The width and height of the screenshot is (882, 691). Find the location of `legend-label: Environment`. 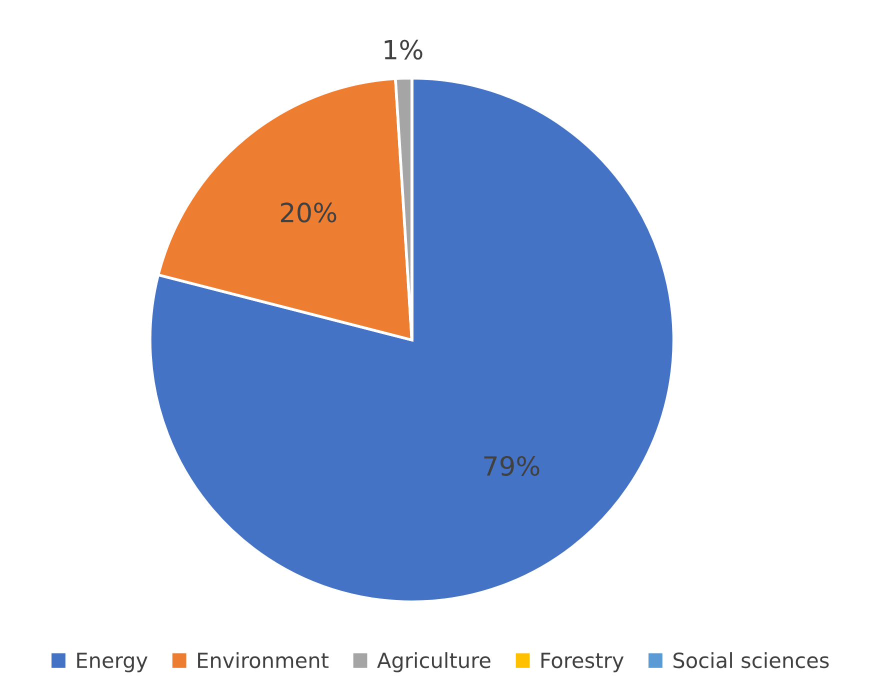

legend-label: Environment is located at coordinates (263, 660).